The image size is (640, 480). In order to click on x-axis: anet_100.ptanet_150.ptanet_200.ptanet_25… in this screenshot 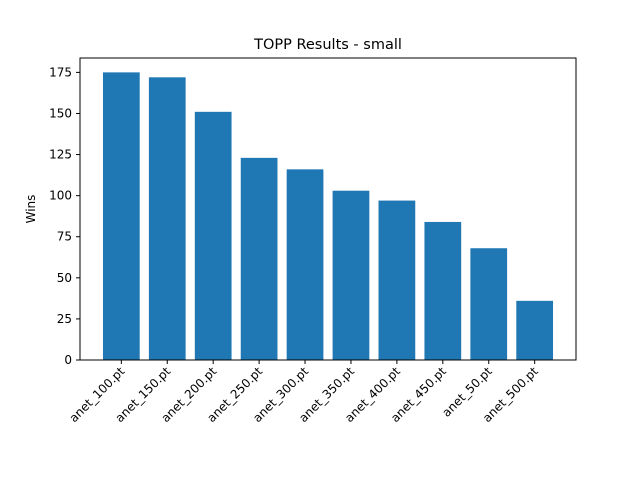, I will do `click(304, 392)`.